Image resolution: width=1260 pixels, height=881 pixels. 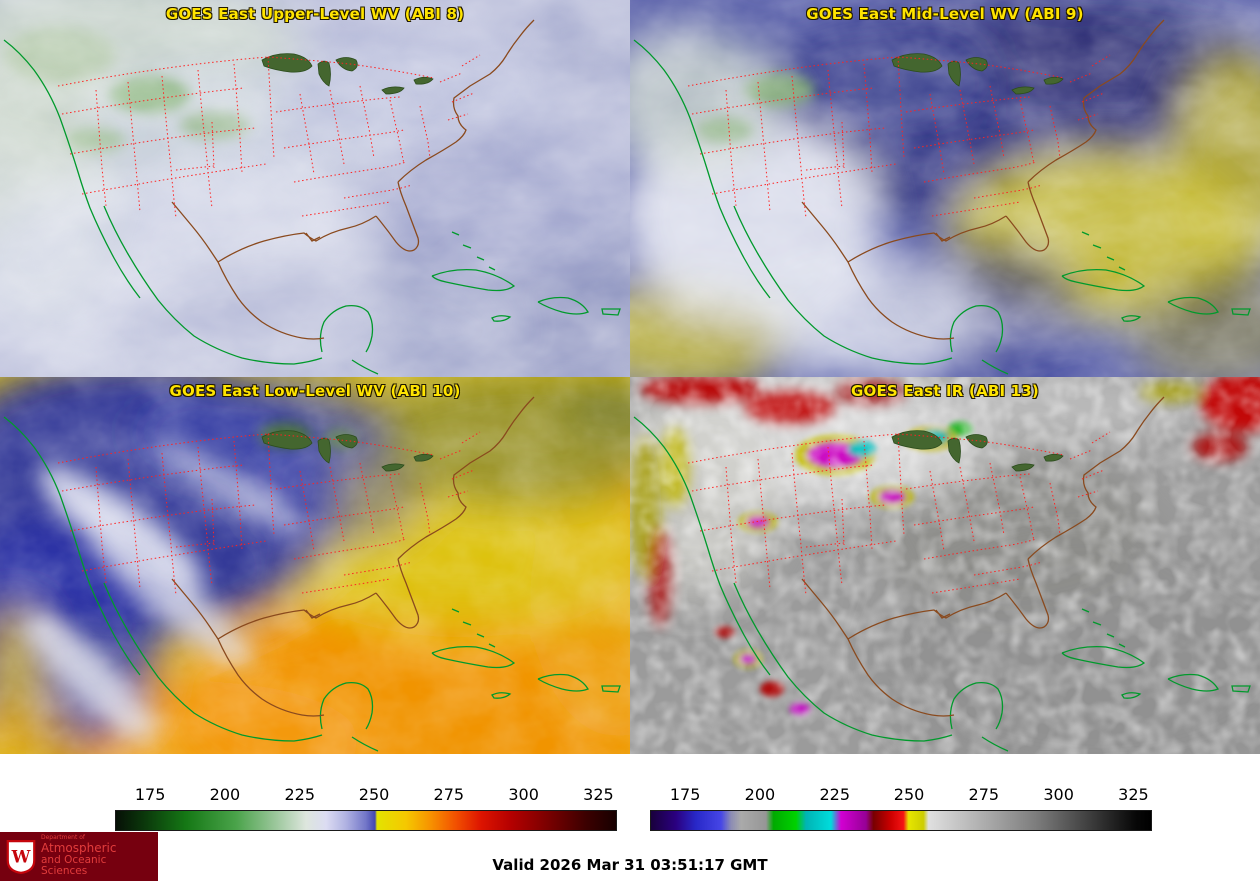 I want to click on ir-colorbar-ticks: 175 200 225 250 275 300 325, so click(x=901, y=796).